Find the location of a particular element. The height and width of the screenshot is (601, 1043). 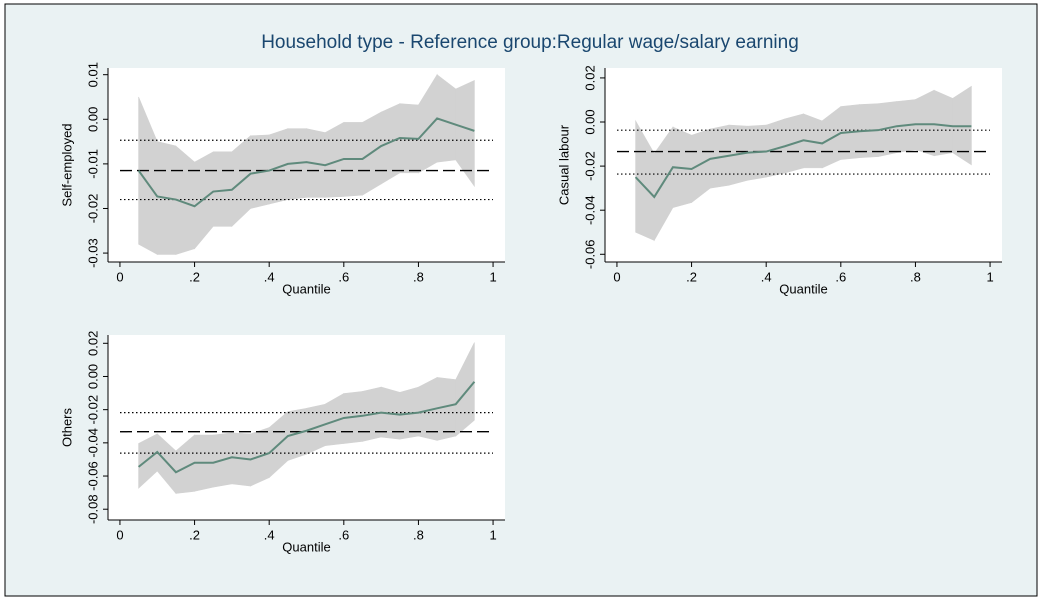

y-axis-title: Others is located at coordinates (66, 427).